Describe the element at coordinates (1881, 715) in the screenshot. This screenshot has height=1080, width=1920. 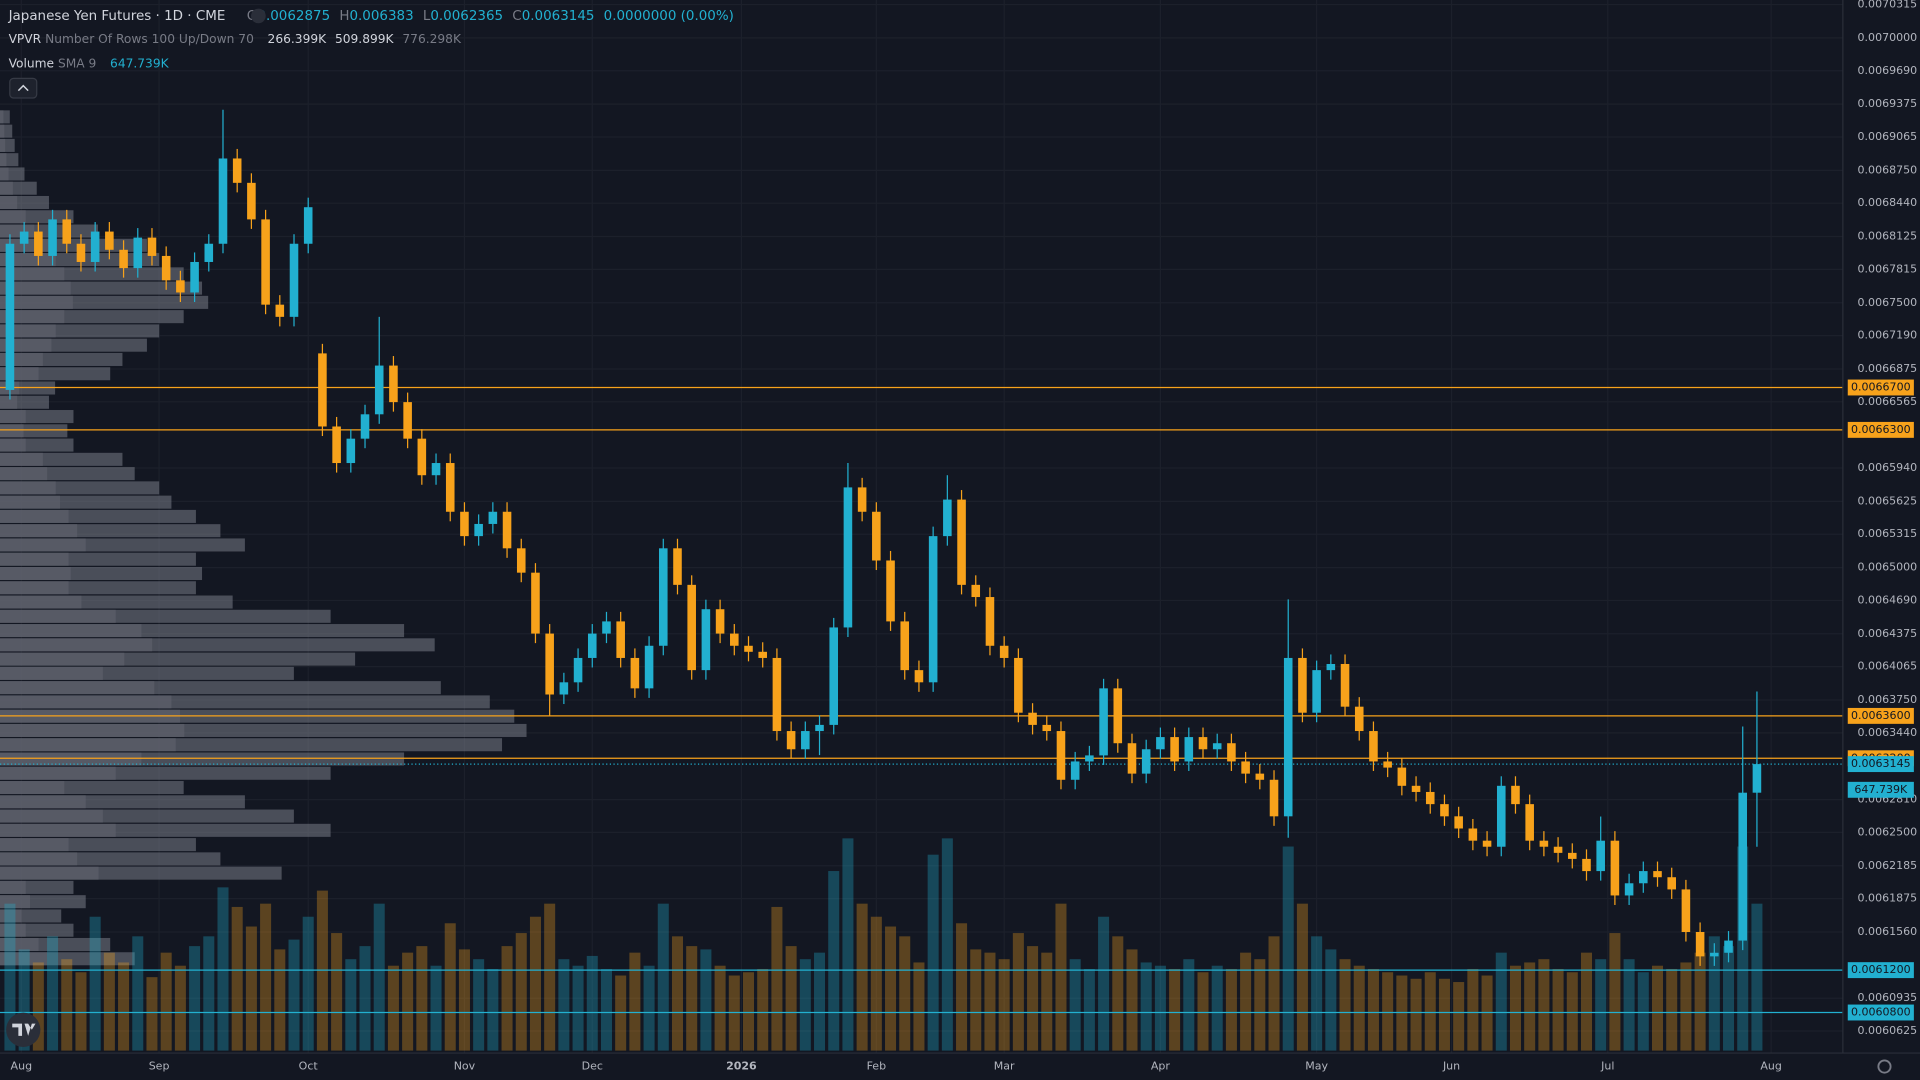
I see `price-line-label: 0.0063600` at that location.